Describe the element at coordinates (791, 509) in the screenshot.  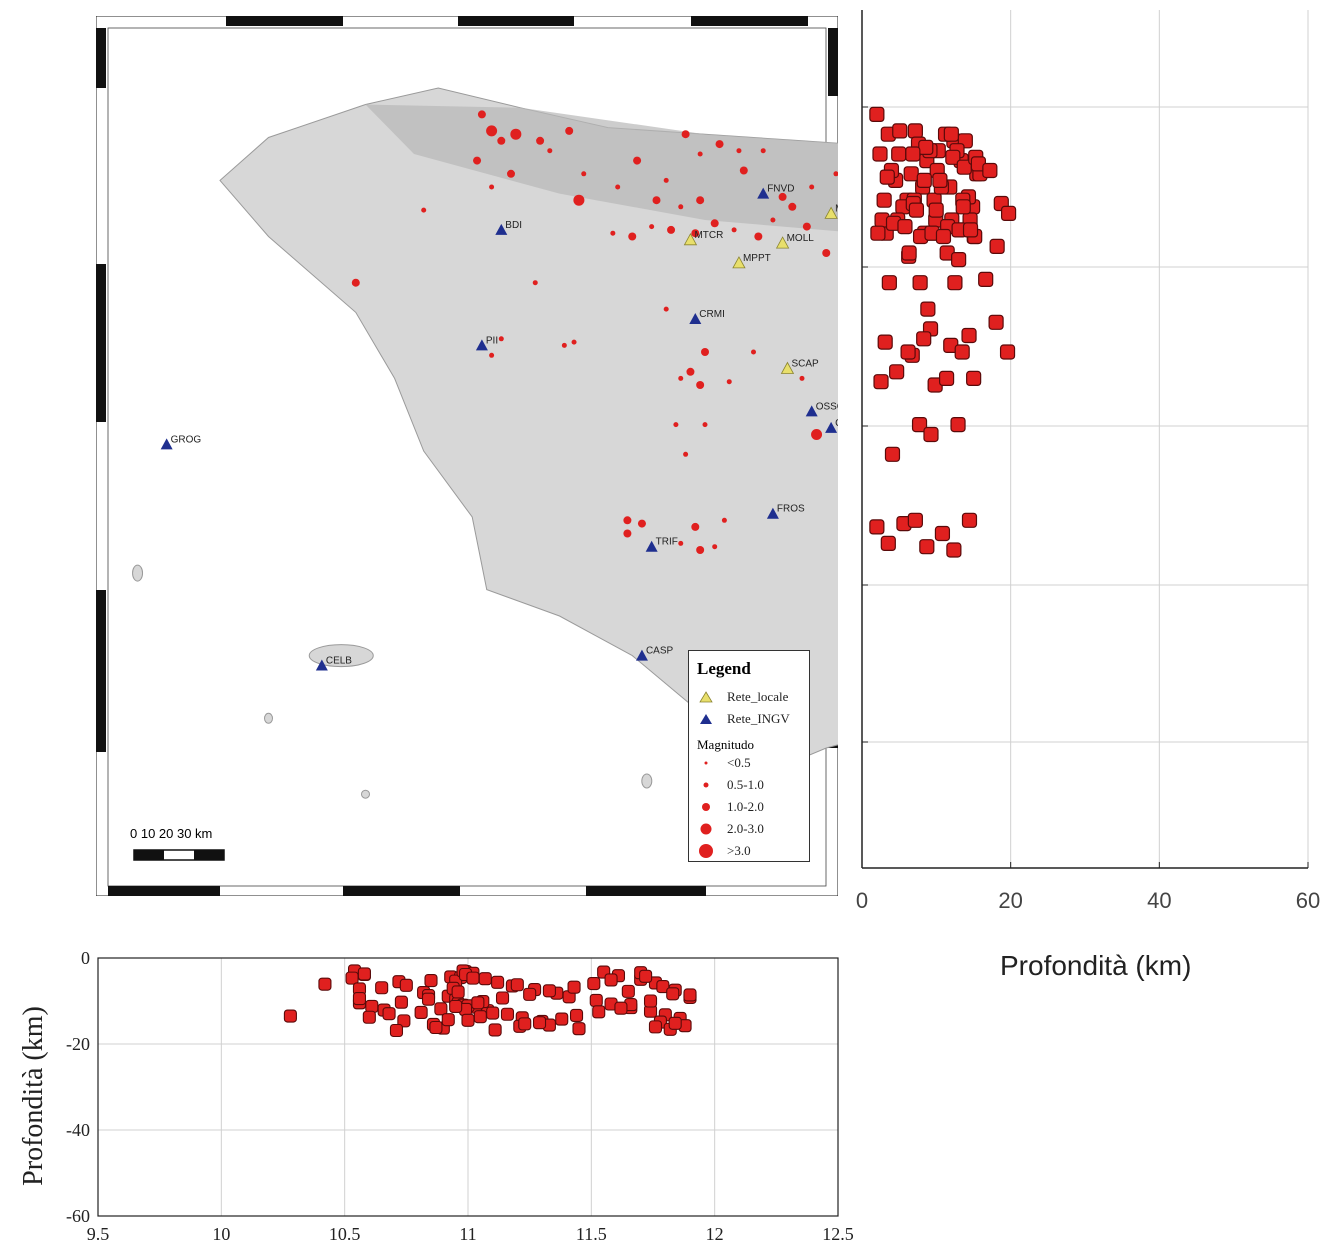
I see `station-label: FROS` at that location.